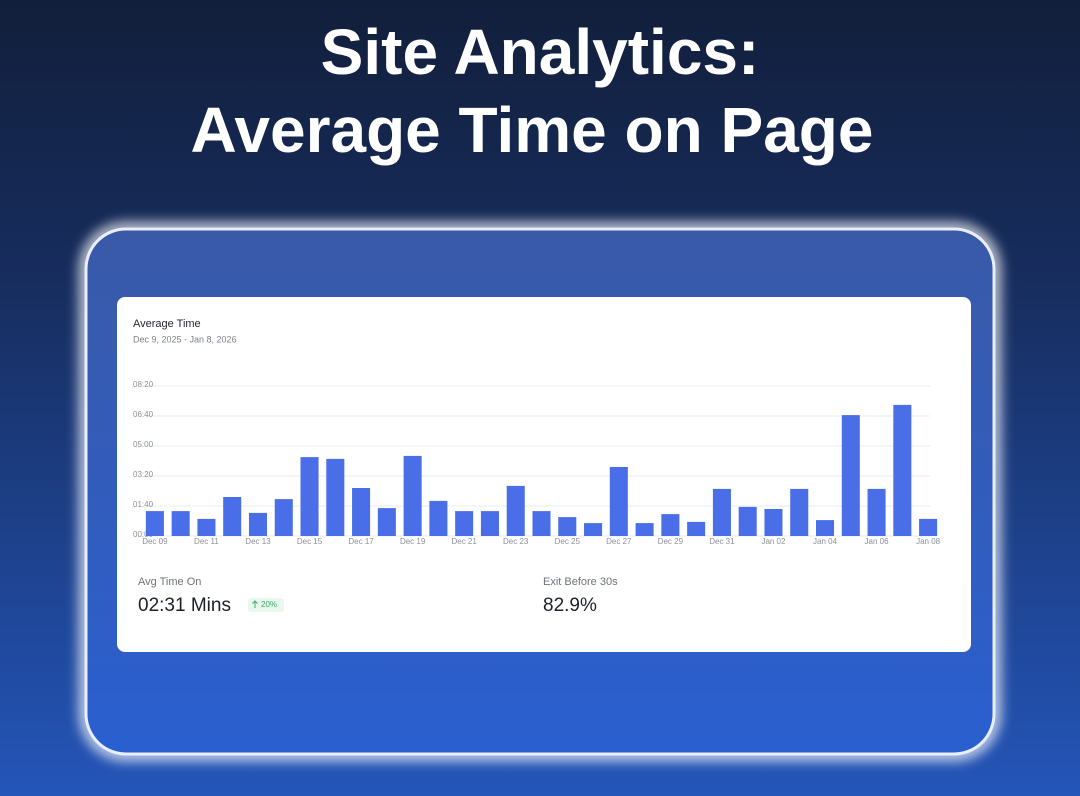  Describe the element at coordinates (540, 52) in the screenshot. I see `page-title: Site Analytics:` at that location.